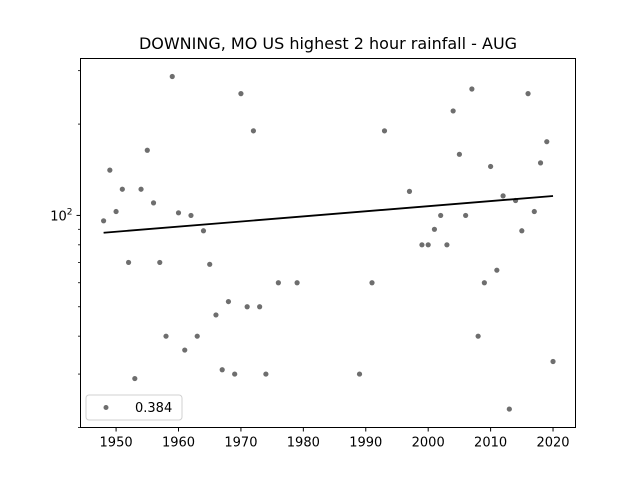  I want to click on trend-line-group, so click(328, 214).